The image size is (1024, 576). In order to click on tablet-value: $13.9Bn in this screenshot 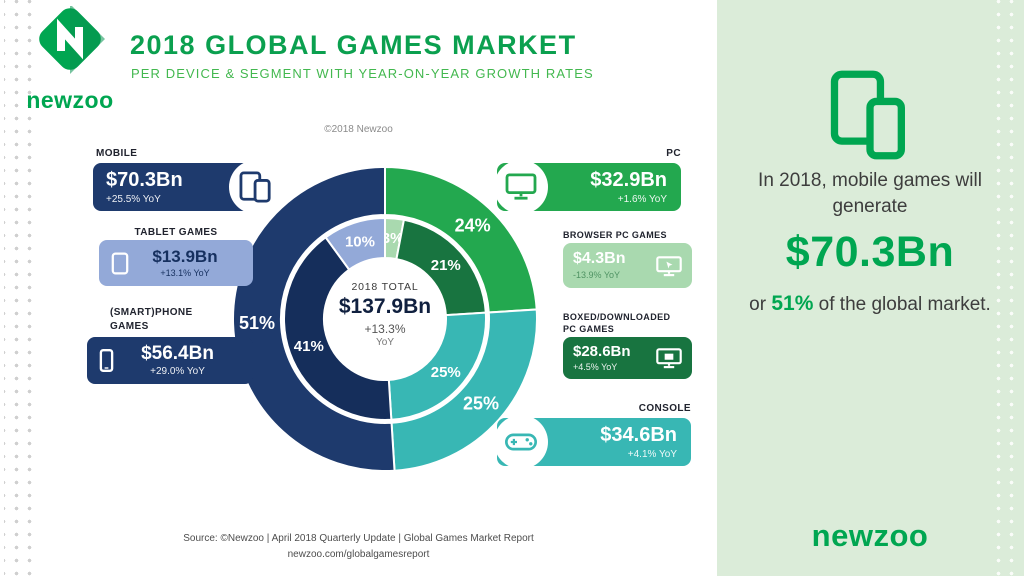, I will do `click(185, 256)`.